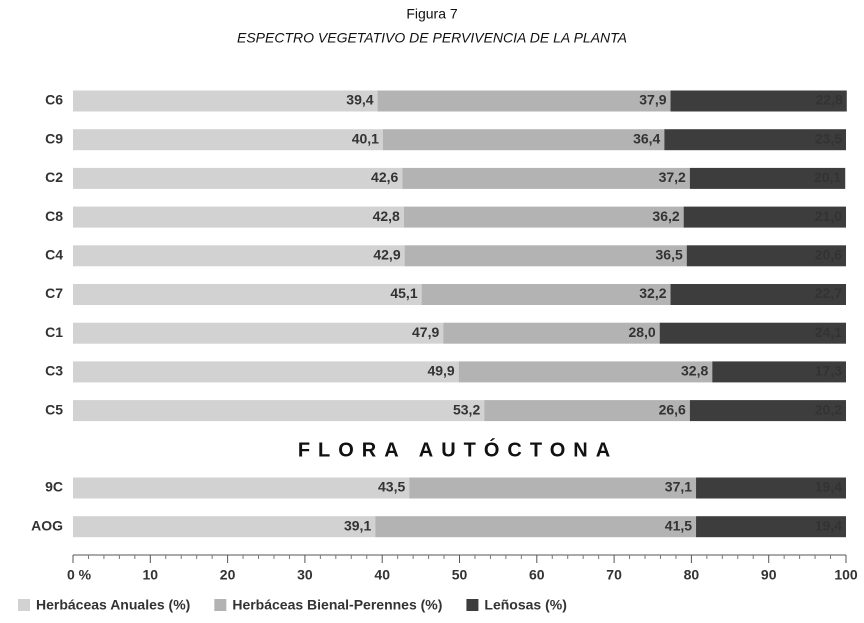  Describe the element at coordinates (652, 100) in the screenshot. I see `data-label: 37,9` at that location.